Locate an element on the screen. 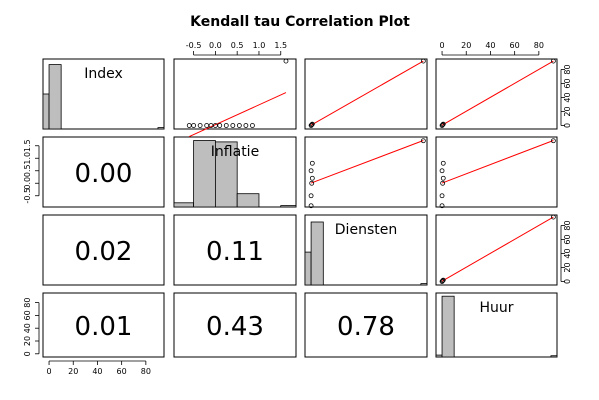 The width and height of the screenshot is (599, 400). variable-label: Diensten is located at coordinates (366, 230).